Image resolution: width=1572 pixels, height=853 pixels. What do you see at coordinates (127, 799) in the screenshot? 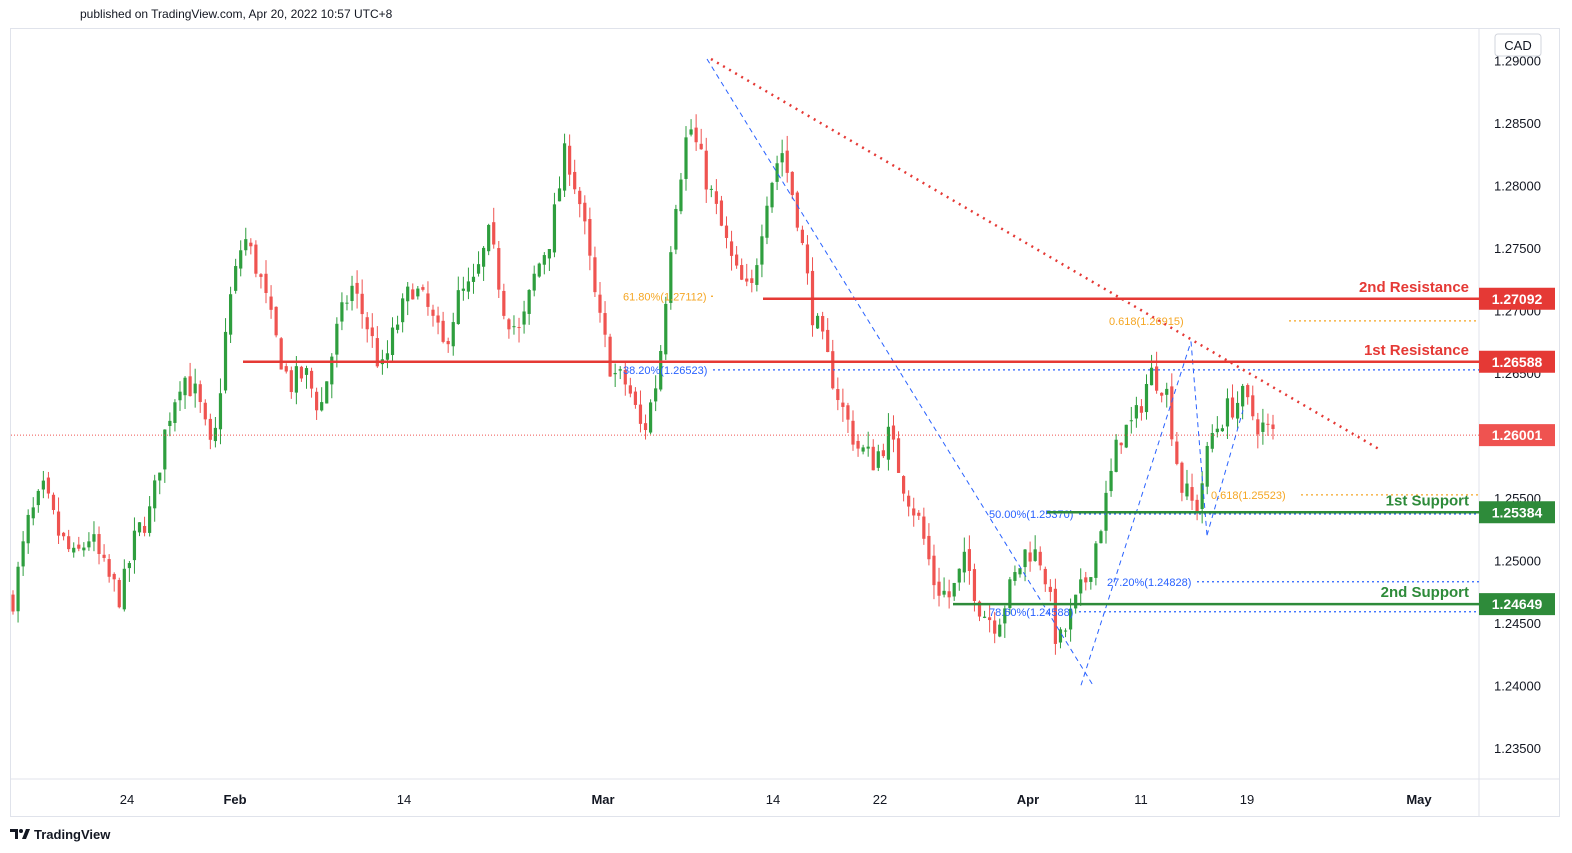
I see `time-tick-label: 24` at bounding box center [127, 799].